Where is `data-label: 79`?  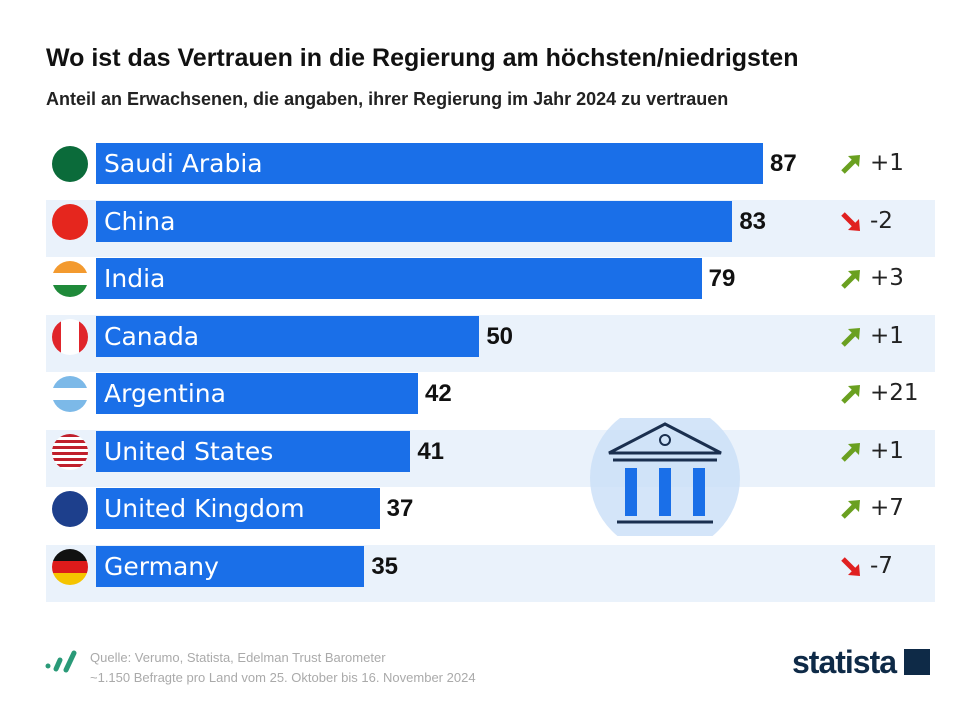 data-label: 79 is located at coordinates (722, 278).